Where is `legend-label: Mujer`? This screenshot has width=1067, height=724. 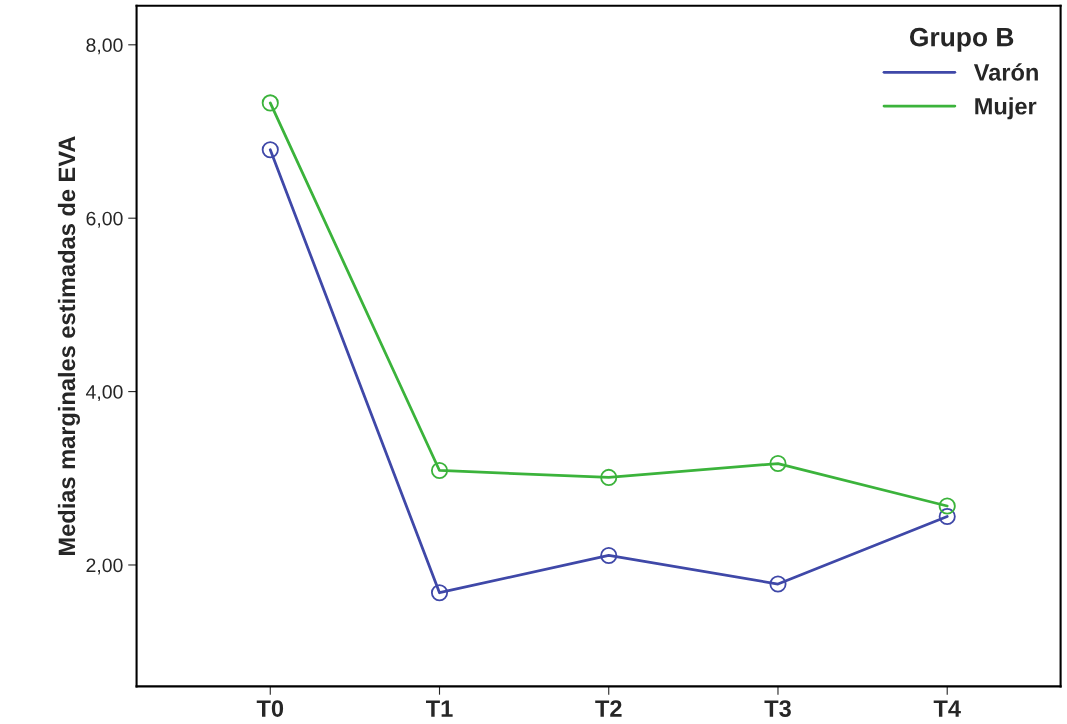
legend-label: Mujer is located at coordinates (1006, 108).